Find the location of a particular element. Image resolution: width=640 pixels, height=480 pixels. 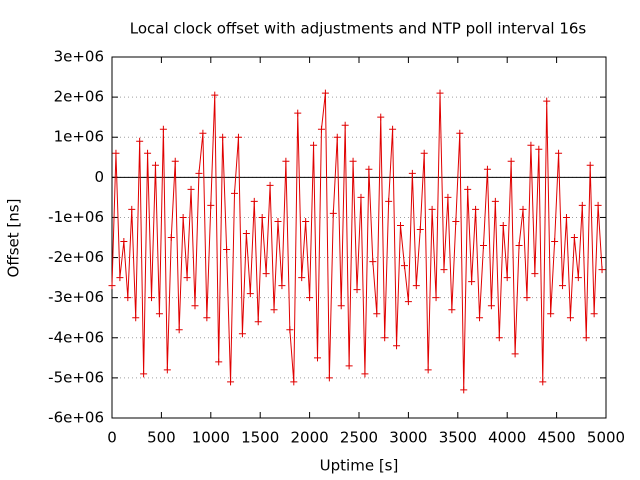

y-axis-label: Offset [ns] is located at coordinates (14, 238).